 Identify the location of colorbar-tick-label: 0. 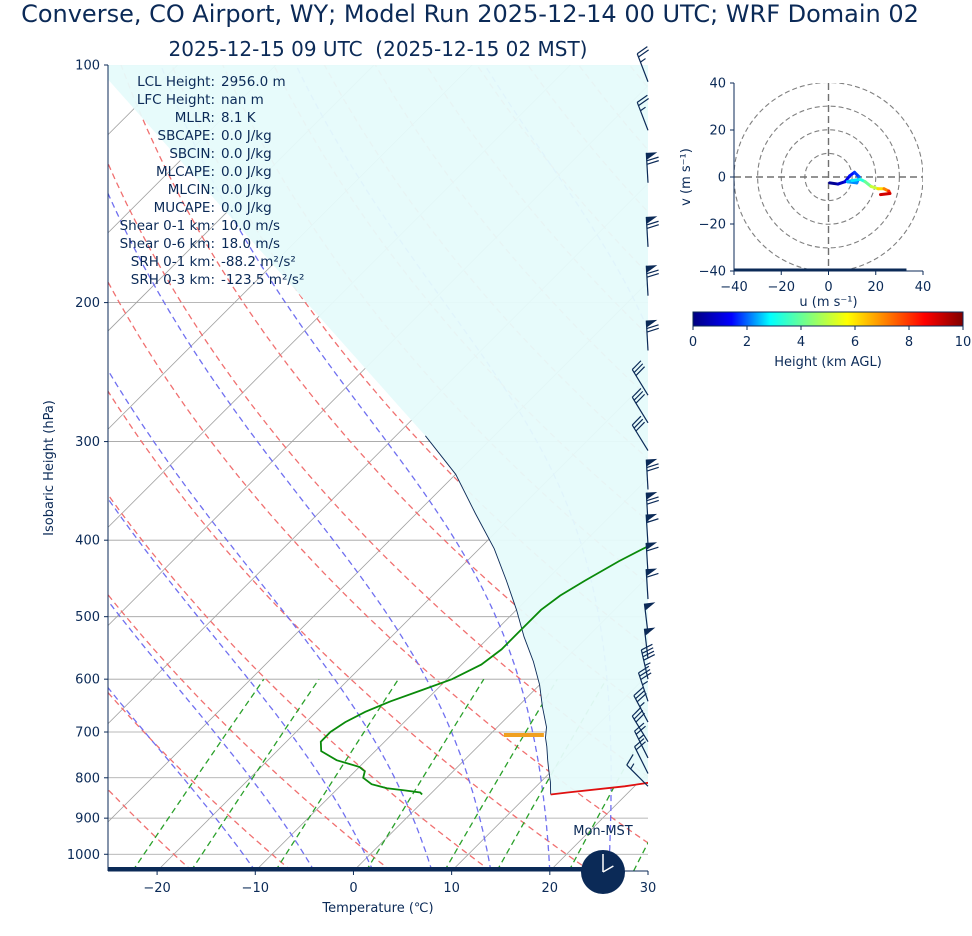
(693, 342).